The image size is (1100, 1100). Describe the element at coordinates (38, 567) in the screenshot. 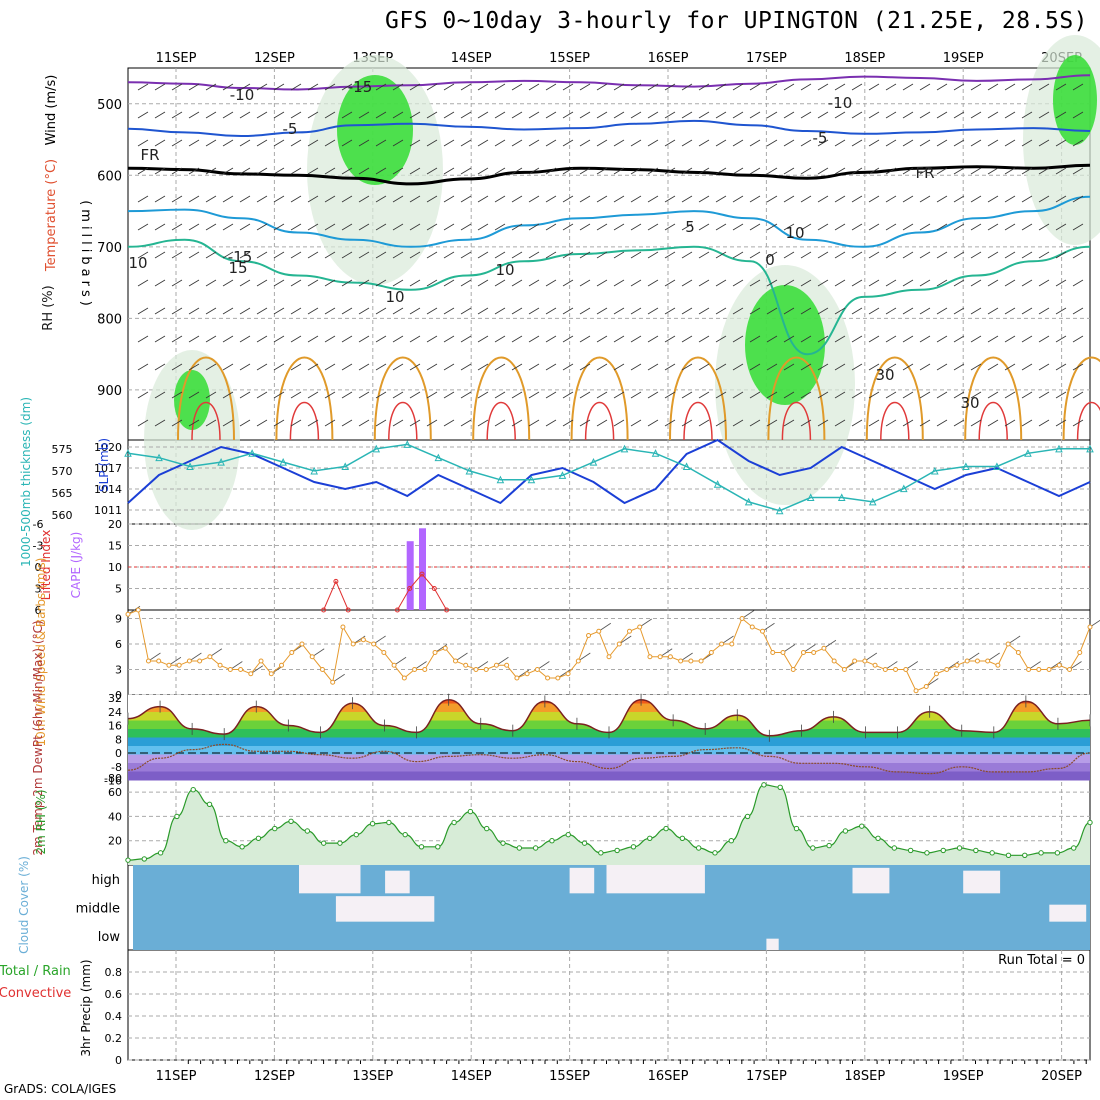

I see `li-tick-label: 0` at that location.